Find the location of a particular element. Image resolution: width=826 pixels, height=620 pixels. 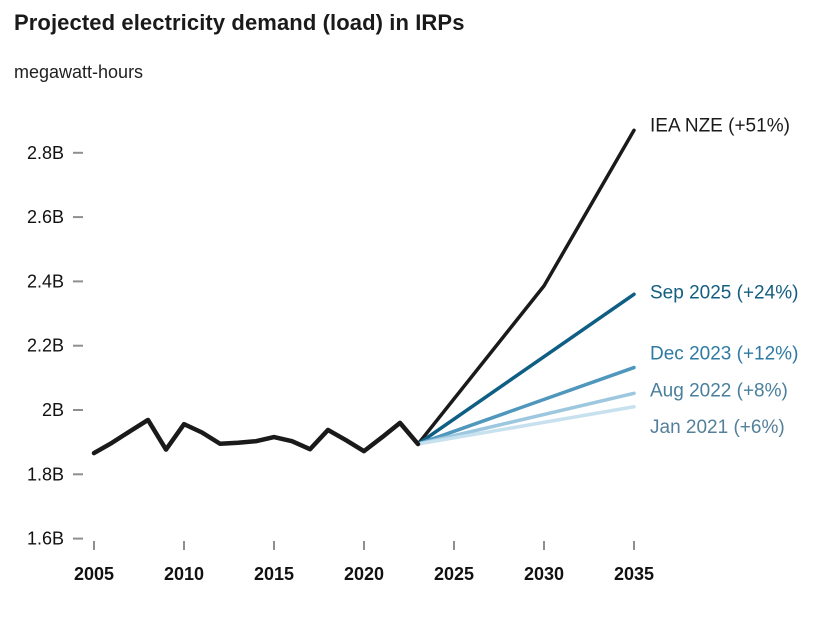

series-line-iea-nze is located at coordinates (526, 287).